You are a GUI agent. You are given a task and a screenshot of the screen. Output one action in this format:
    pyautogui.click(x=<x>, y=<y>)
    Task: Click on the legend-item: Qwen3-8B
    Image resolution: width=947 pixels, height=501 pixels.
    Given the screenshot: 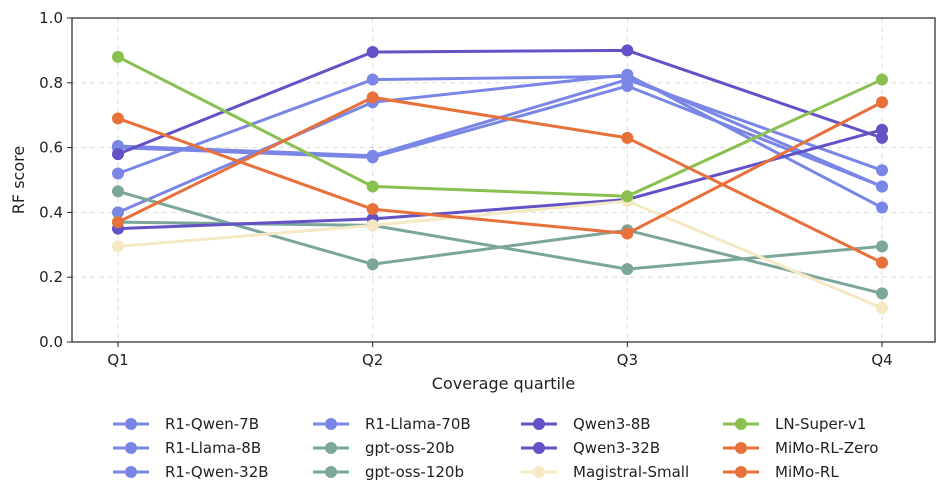 What is the action you would take?
    pyautogui.click(x=586, y=424)
    